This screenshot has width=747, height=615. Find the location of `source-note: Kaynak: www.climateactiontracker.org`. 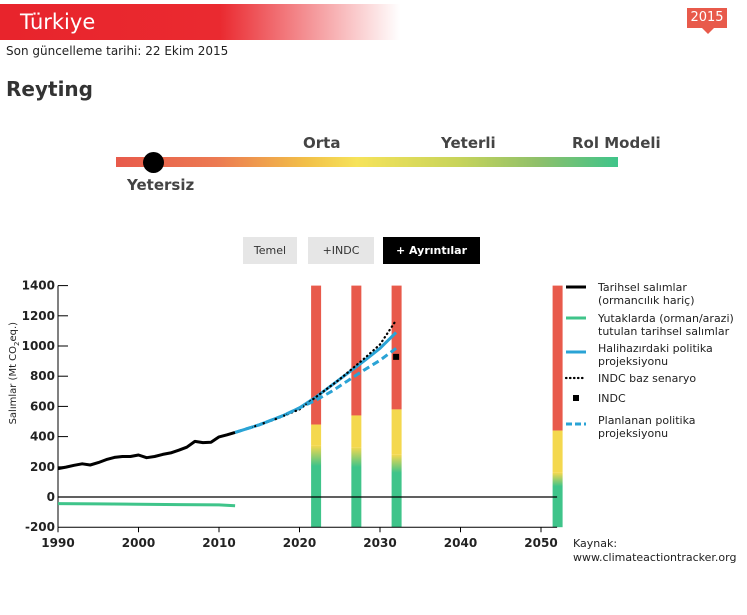

source-note: Kaynak: www.climateactiontracker.org is located at coordinates (654, 551).